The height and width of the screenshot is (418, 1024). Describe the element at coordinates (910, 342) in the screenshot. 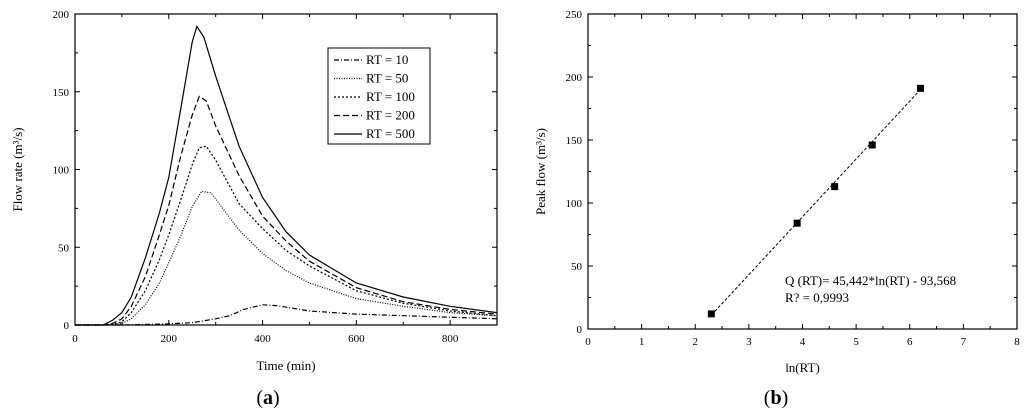

I see `x-tick-label: 6` at that location.